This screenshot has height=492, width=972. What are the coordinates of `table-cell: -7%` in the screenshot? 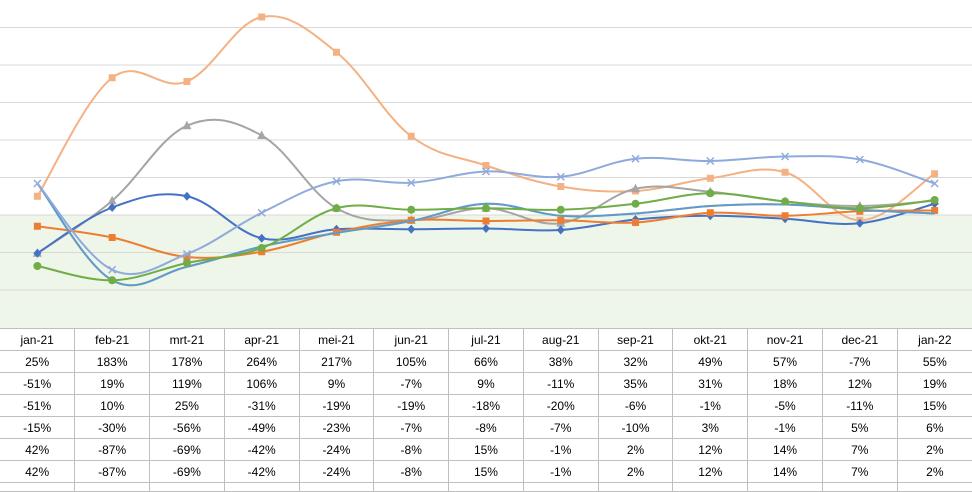 It's located at (859, 361).